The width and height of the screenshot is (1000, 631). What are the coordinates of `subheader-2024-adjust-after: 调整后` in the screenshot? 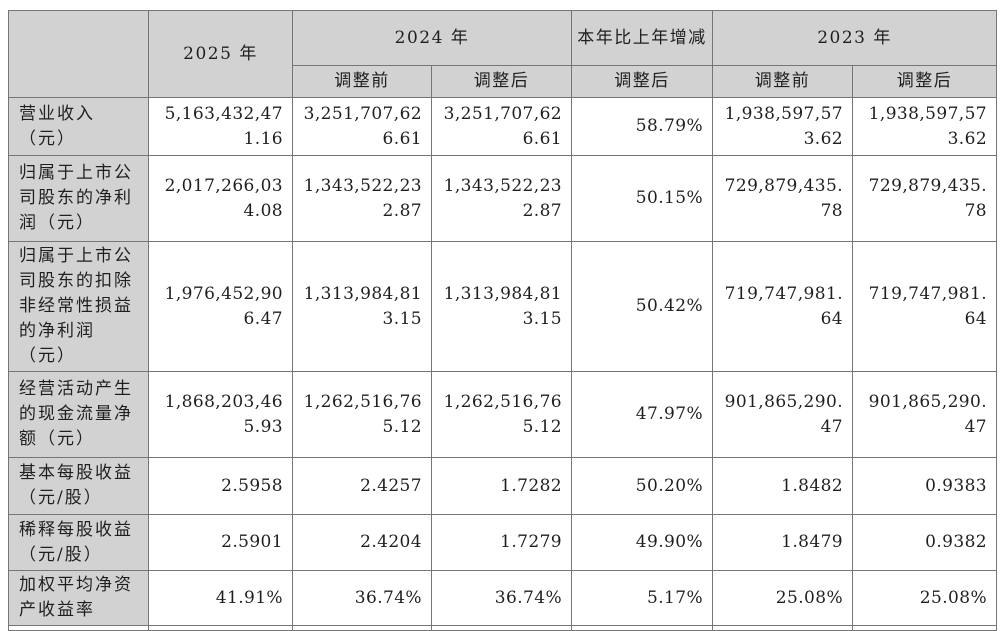 It's located at (501, 81).